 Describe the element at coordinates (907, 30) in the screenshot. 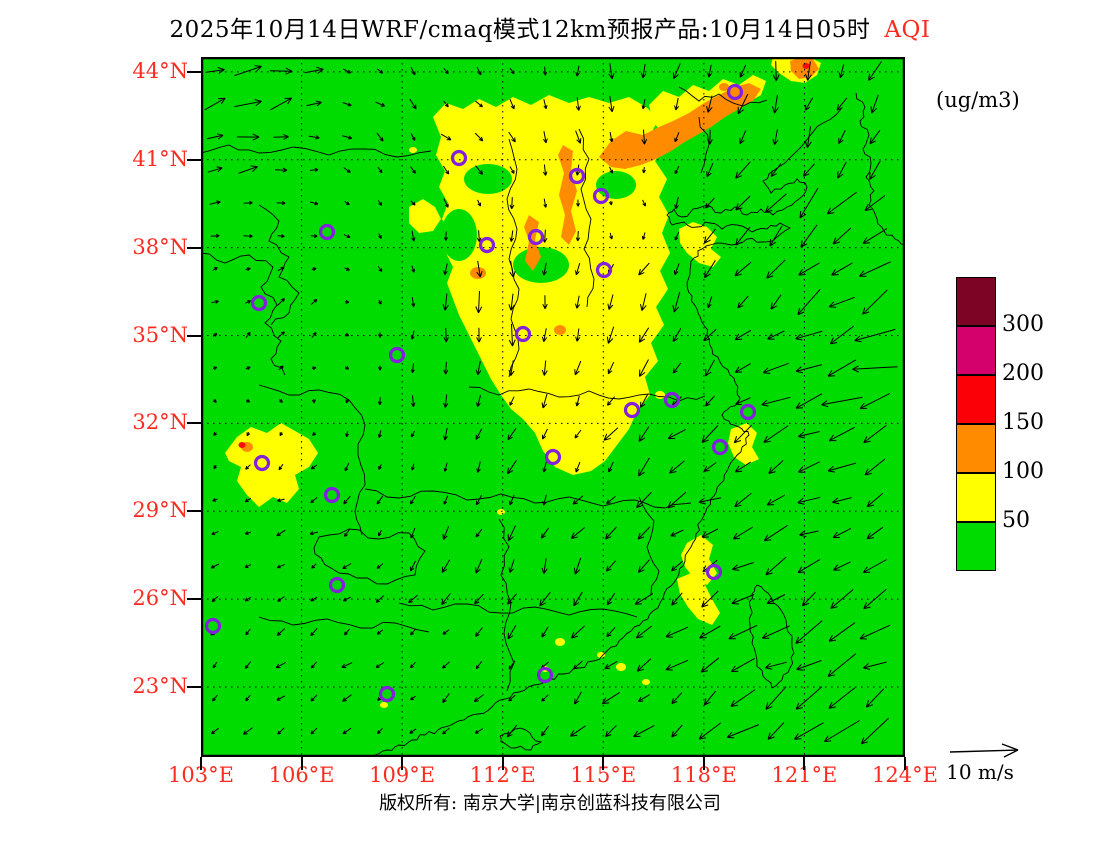

I see `title-pollutant-label: AQI` at that location.